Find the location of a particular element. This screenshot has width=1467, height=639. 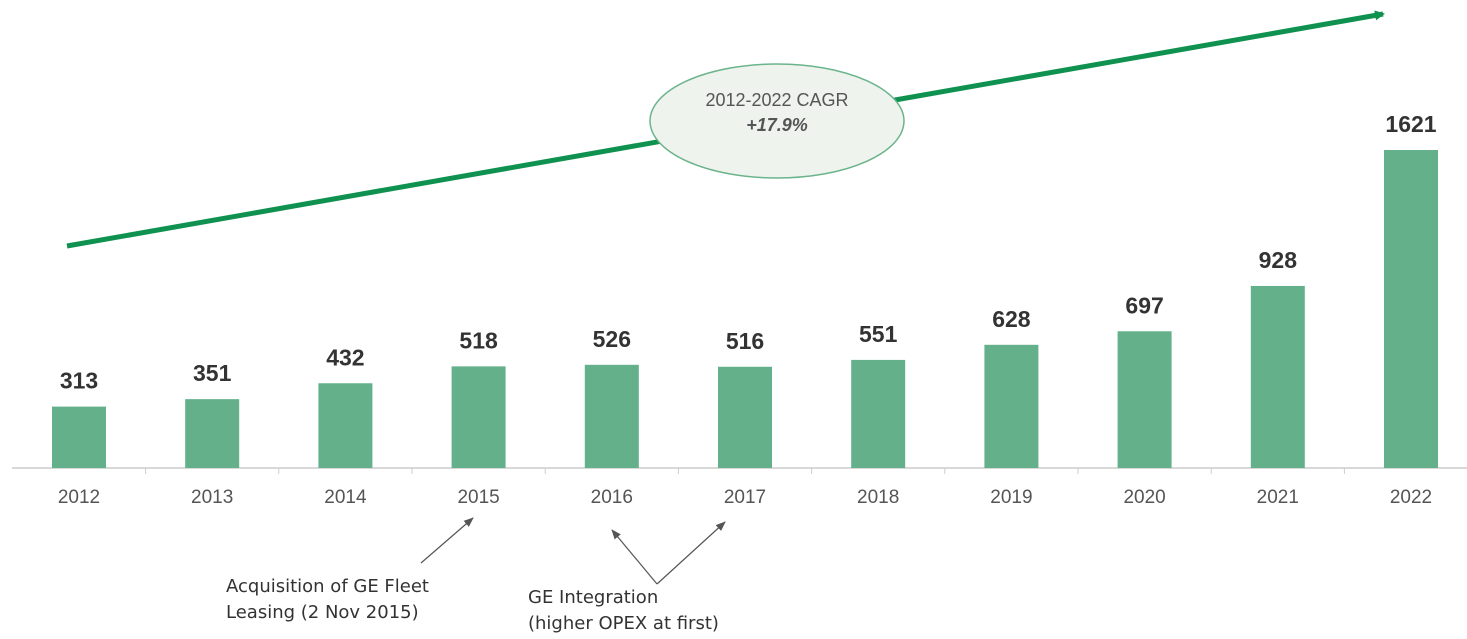

value-label: 928 is located at coordinates (1278, 260).